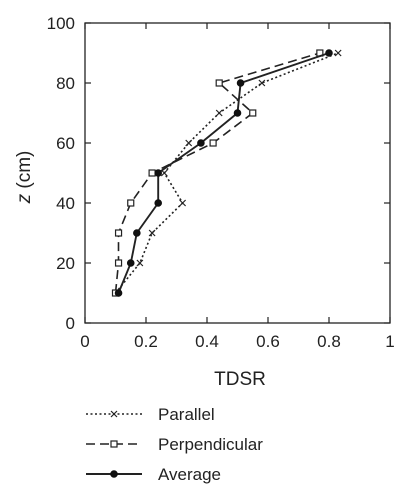 This screenshot has height=500, width=409. I want to click on y-tick-label: 20, so click(65, 263).